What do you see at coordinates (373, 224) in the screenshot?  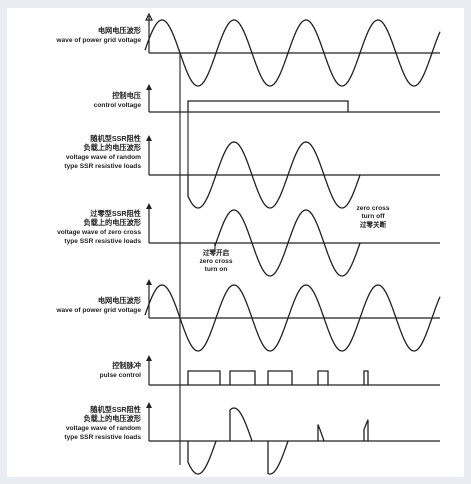 I see `zero-off-zh: 过零关断` at bounding box center [373, 224].